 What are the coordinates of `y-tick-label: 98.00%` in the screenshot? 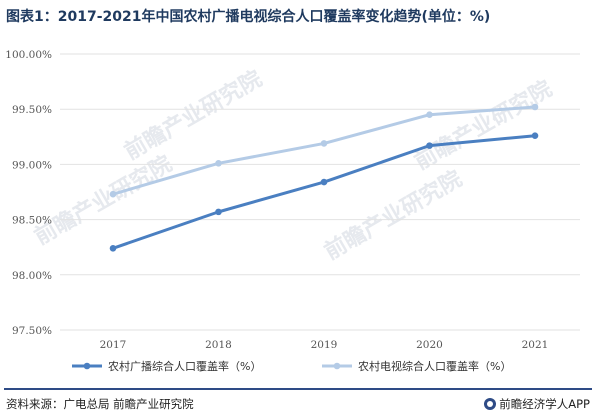 It's located at (32, 276).